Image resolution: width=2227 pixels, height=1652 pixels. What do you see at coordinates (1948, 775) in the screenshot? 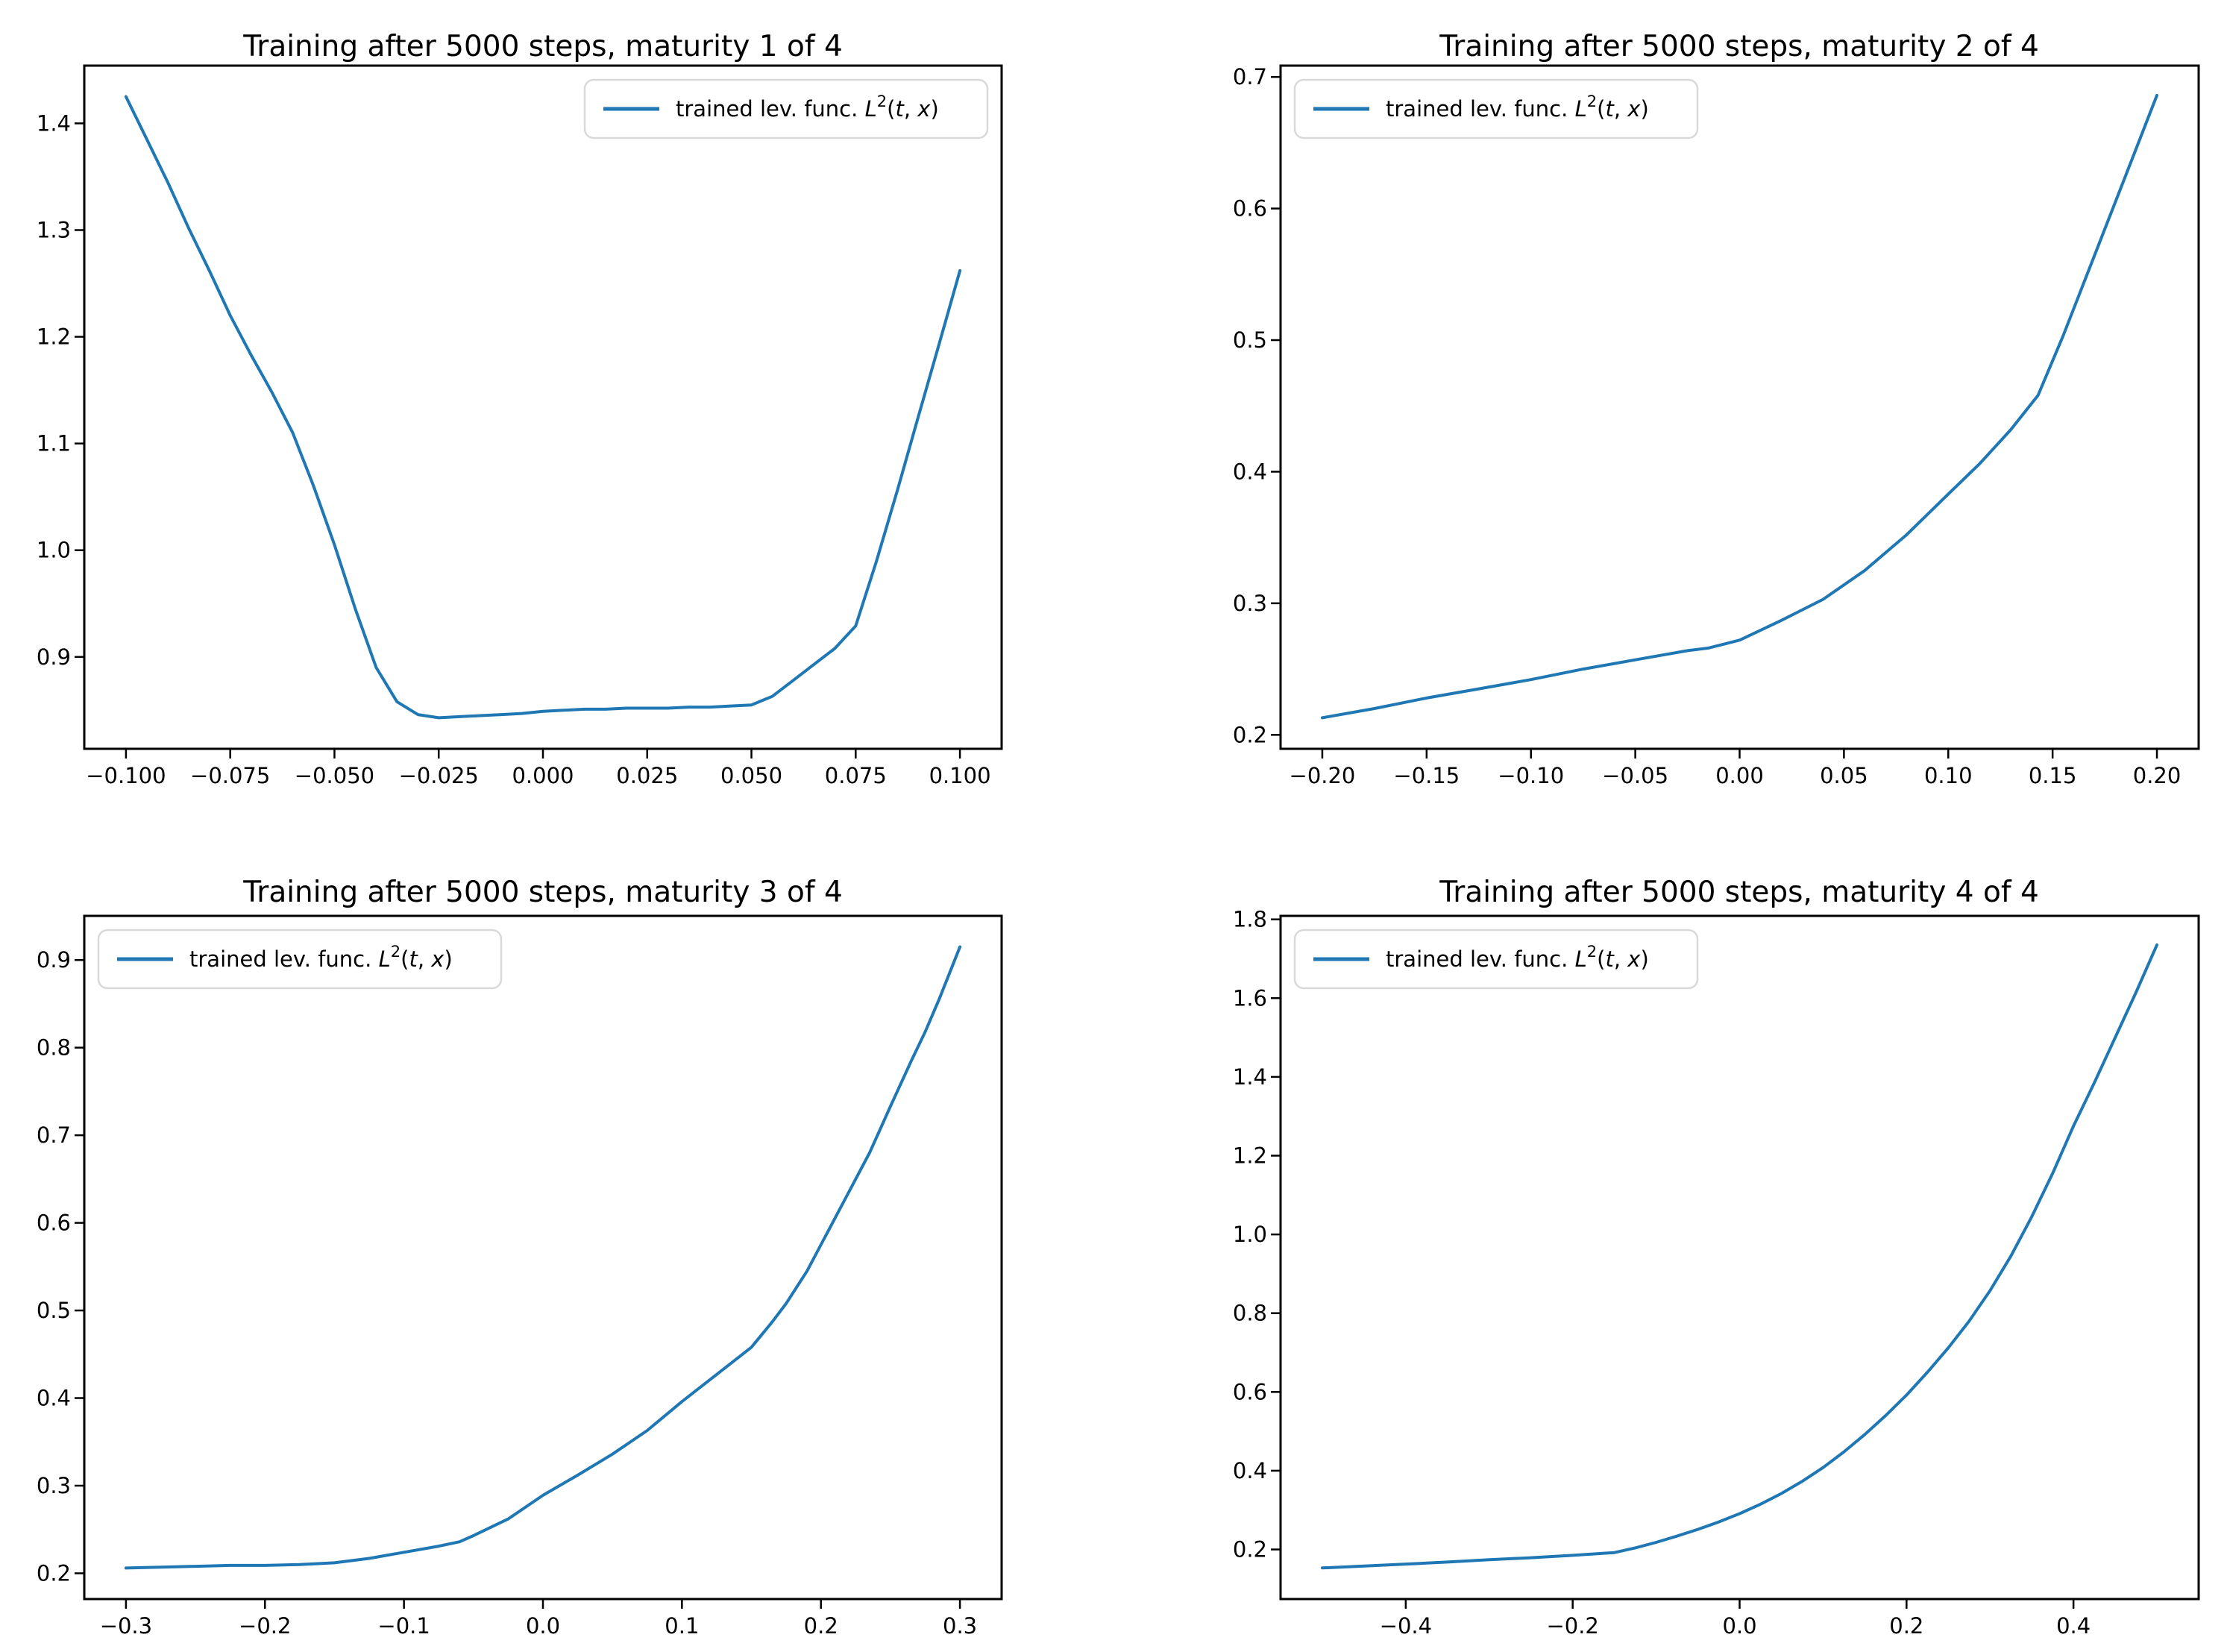
I see `x-tick-label: 0.10` at bounding box center [1948, 775].